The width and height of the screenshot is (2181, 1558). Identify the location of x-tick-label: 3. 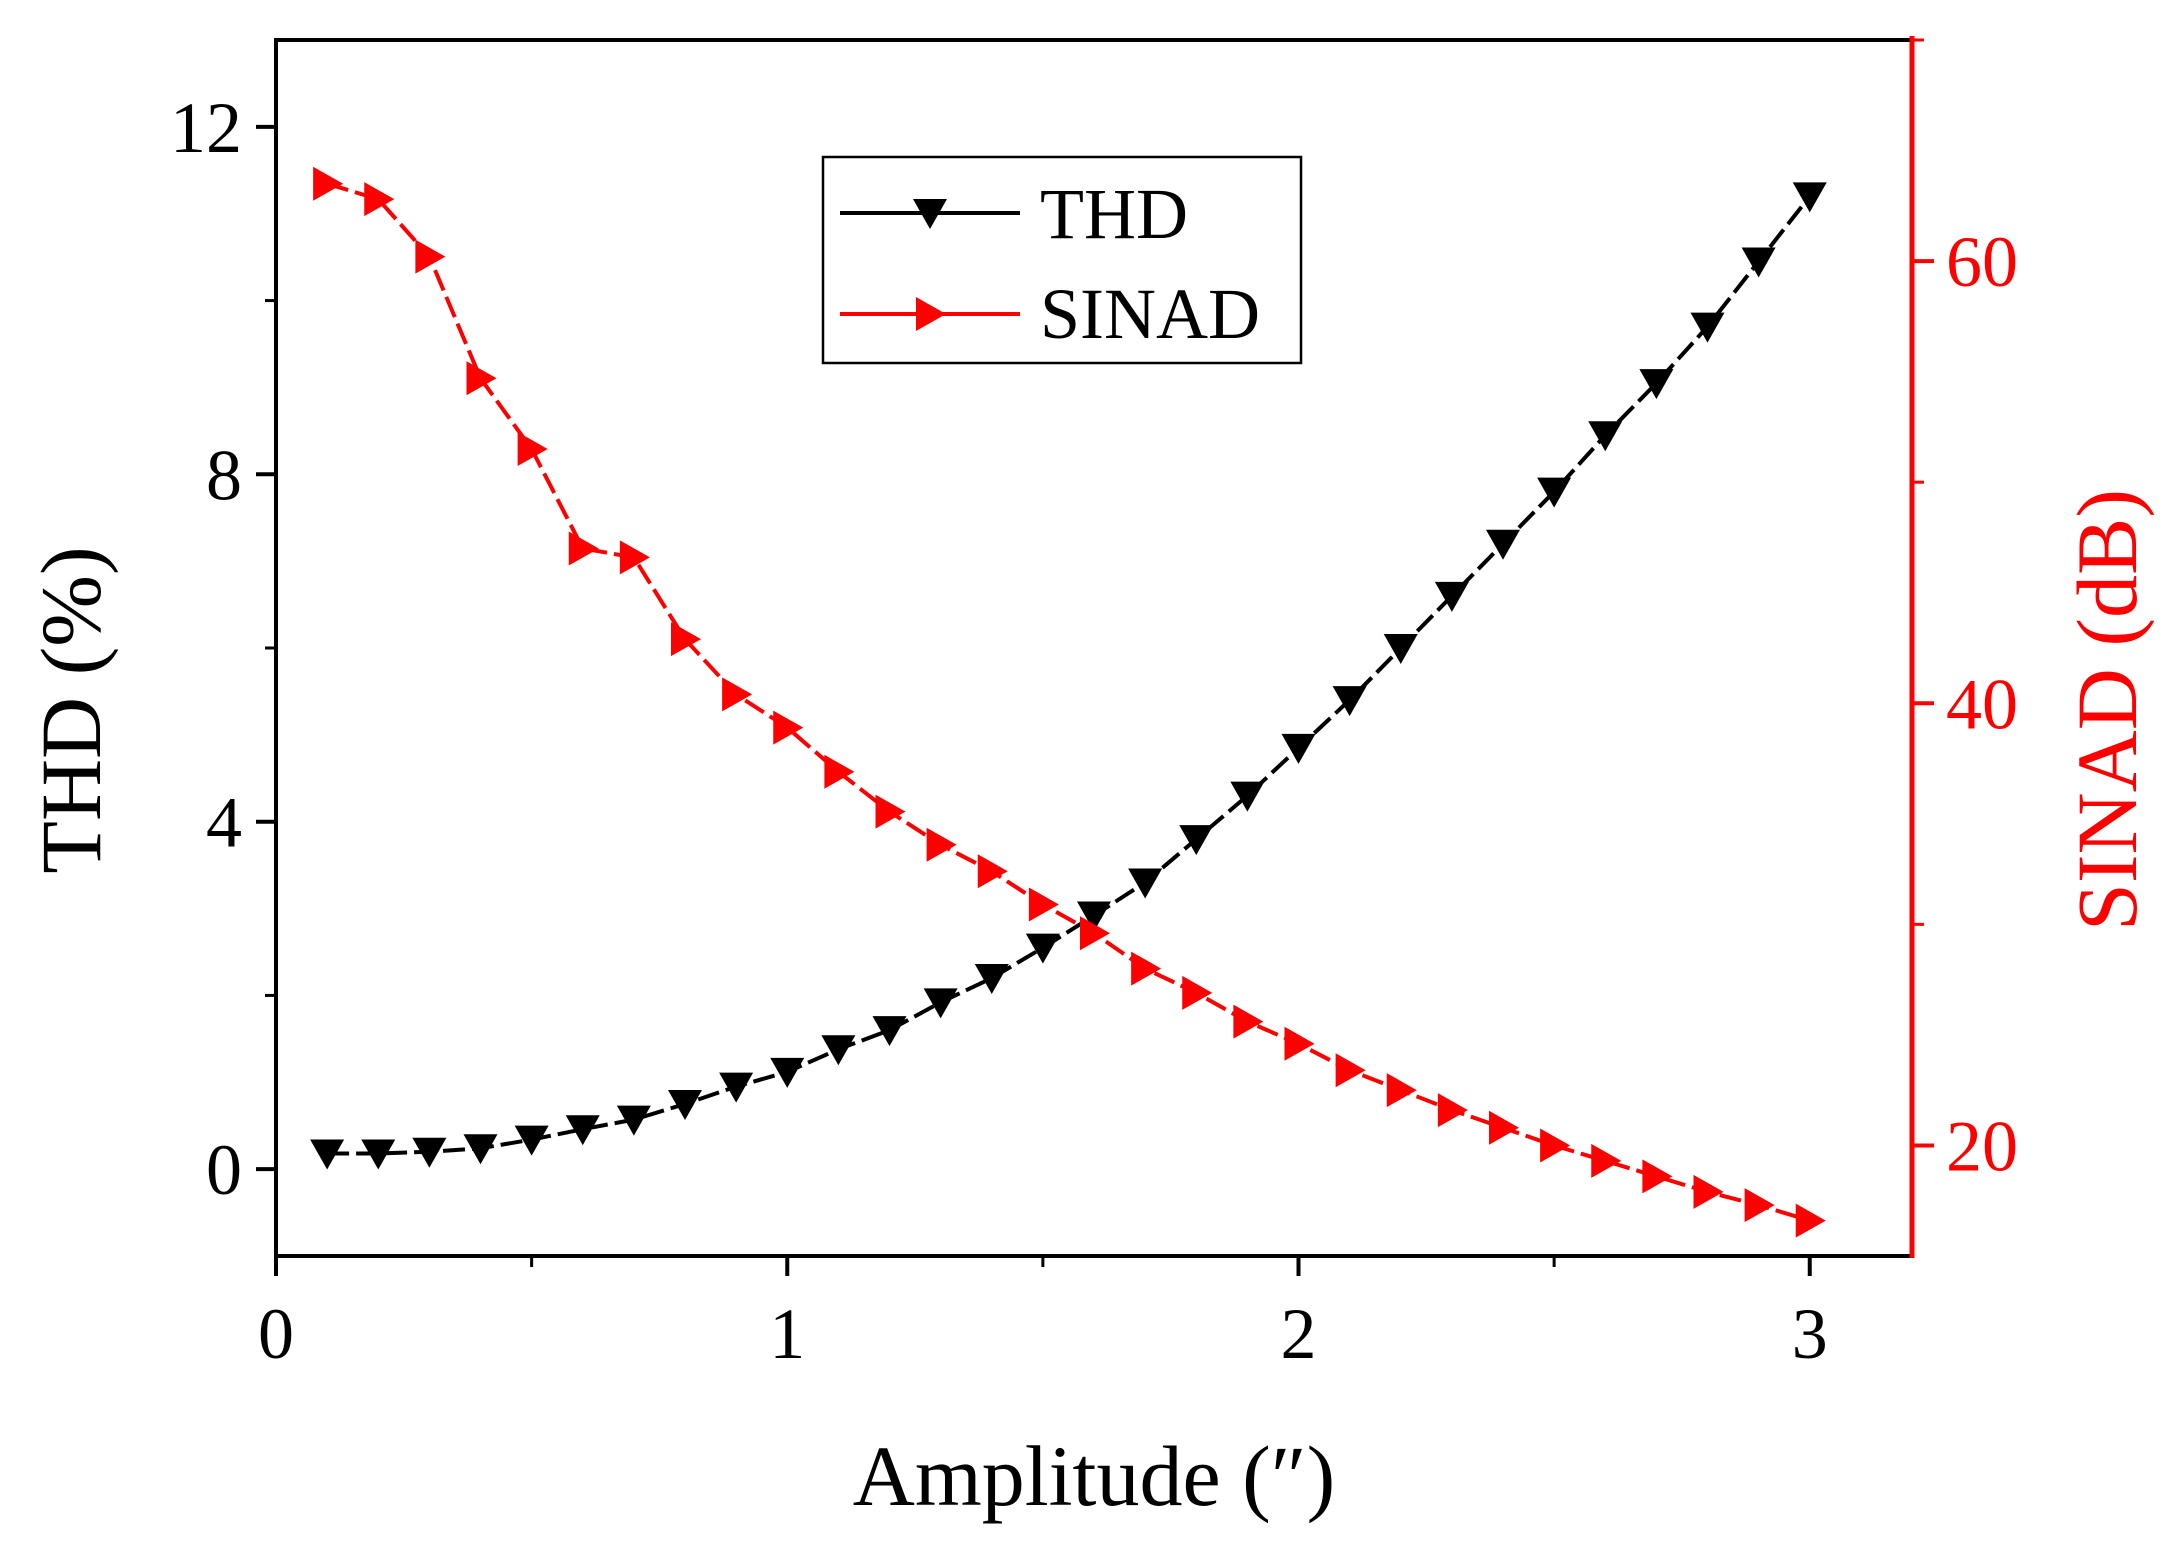
(1810, 1334).